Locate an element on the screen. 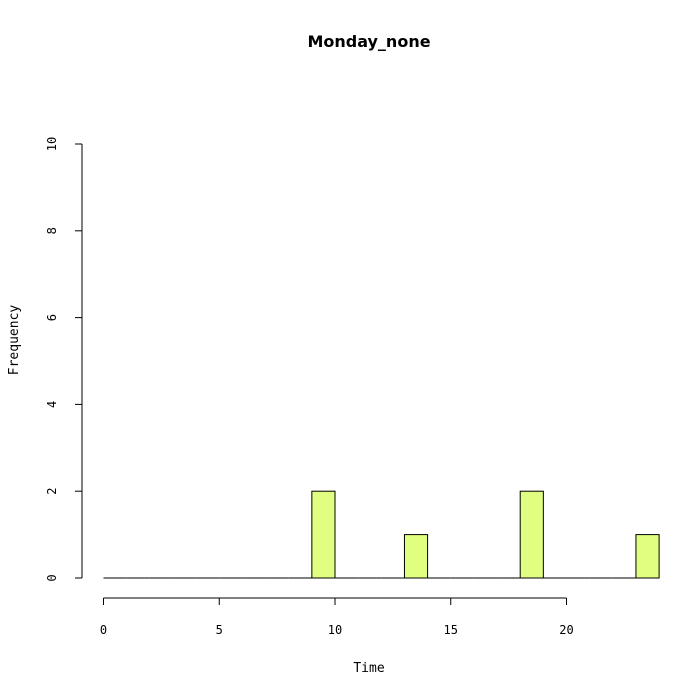 This screenshot has height=699, width=699. bars-group is located at coordinates (381, 534).